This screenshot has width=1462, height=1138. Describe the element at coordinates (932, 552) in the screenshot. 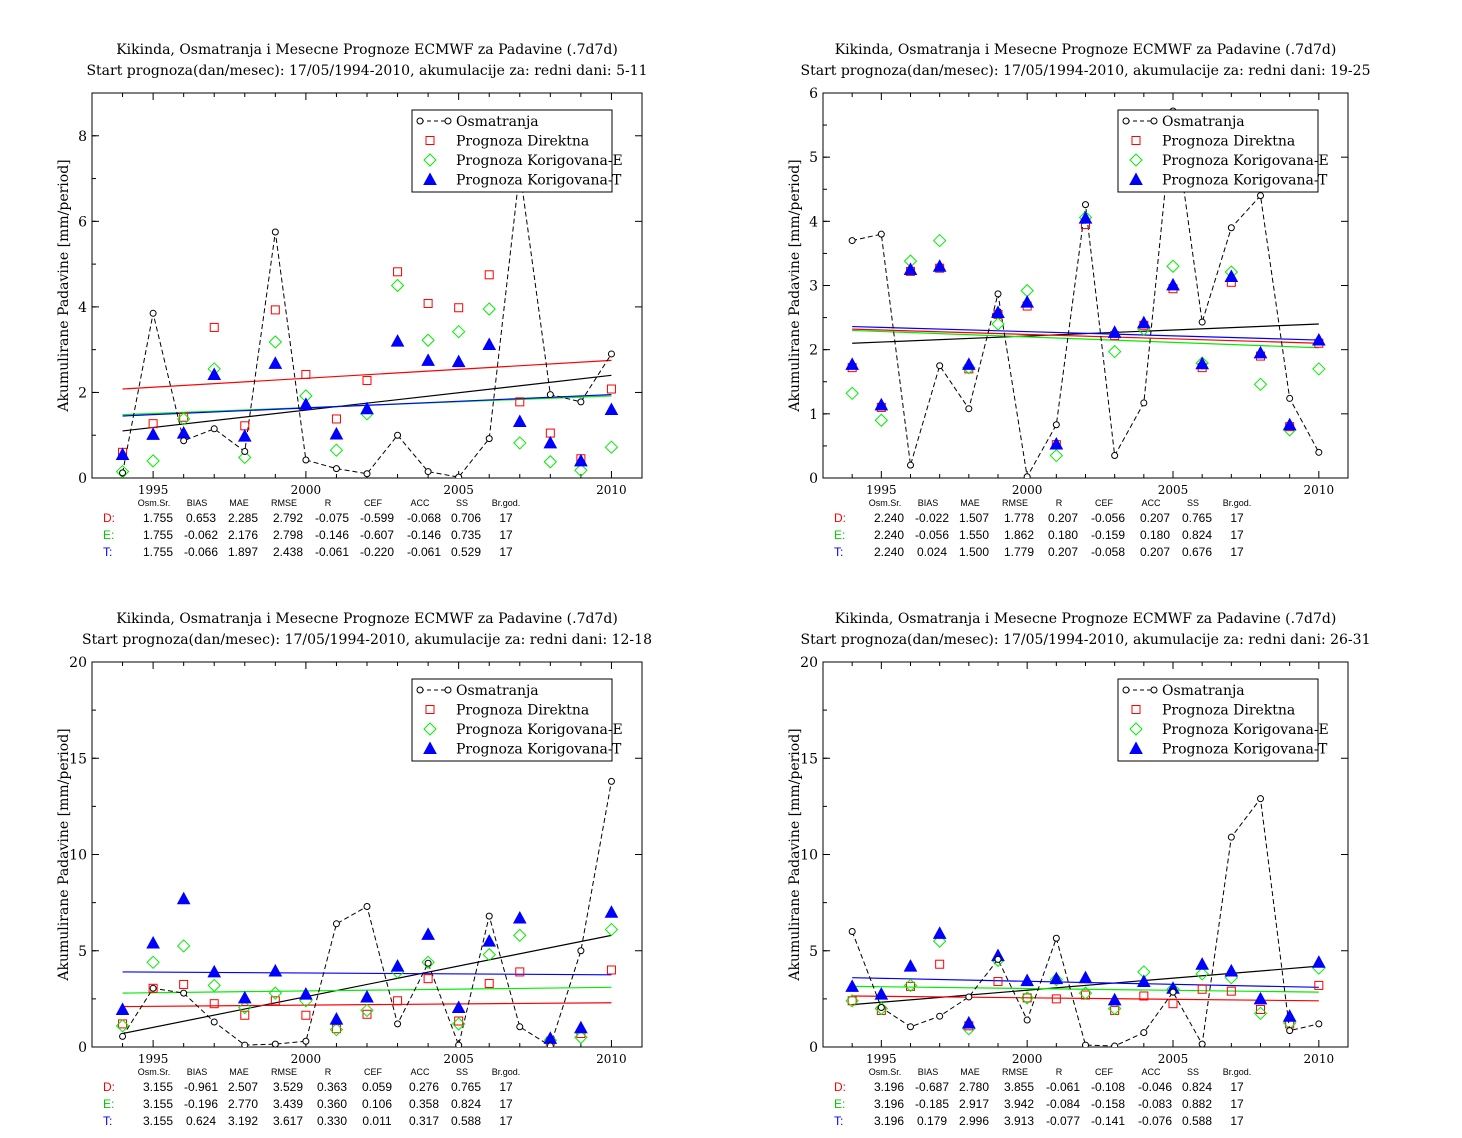

I see `stats-cell: 0.024` at that location.